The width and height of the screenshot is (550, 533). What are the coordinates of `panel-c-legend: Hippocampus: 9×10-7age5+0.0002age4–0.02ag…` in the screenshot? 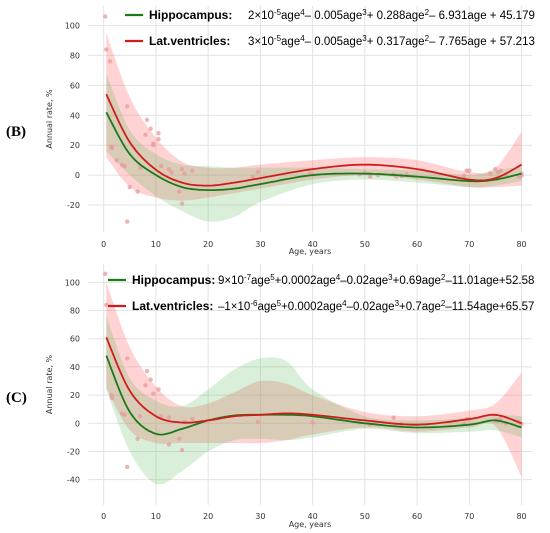 It's located at (321, 293).